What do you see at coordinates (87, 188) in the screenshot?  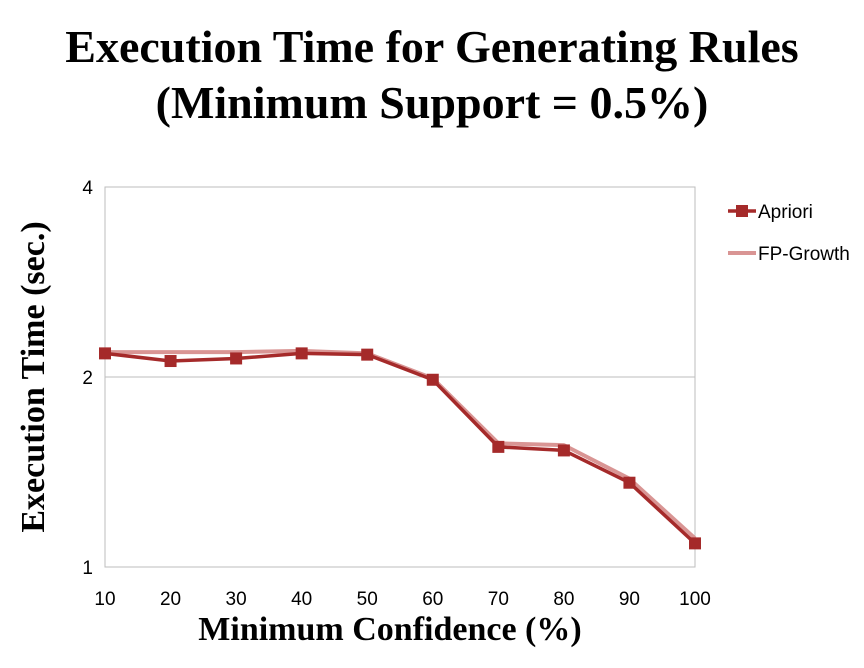 I see `y-tick-label: 4` at bounding box center [87, 188].